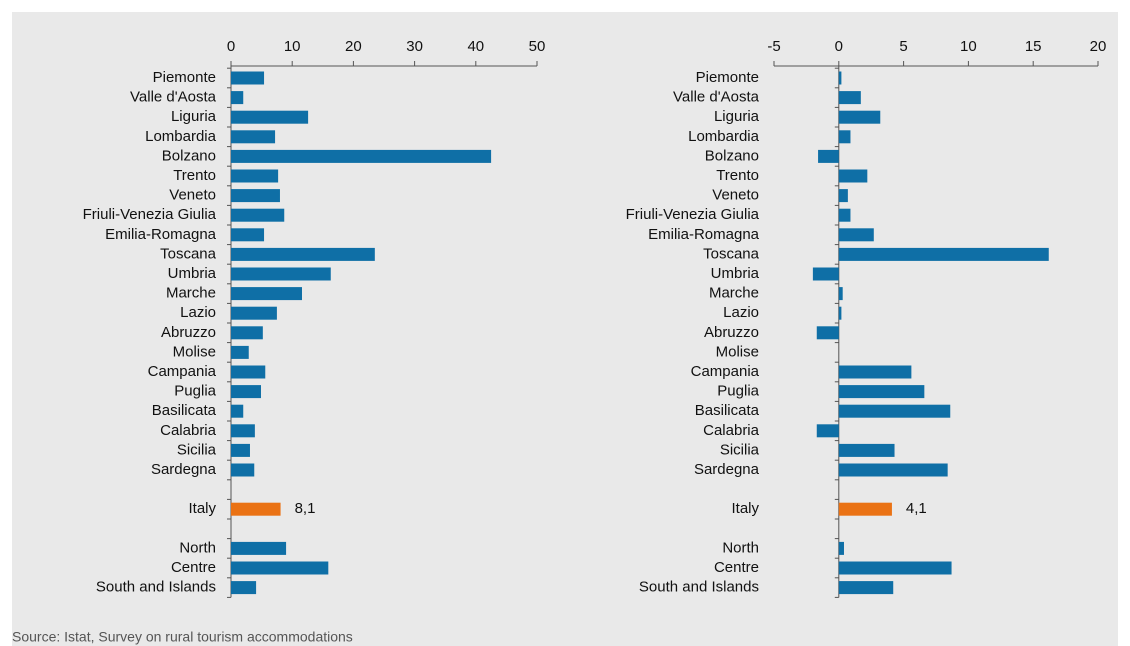 Image resolution: width=1130 pixels, height=646 pixels. I want to click on value-label: 8,1, so click(305, 508).